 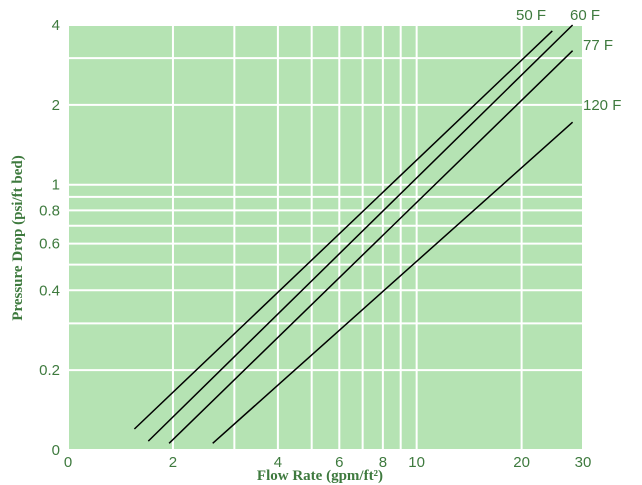 I want to click on series-label: 77 F, so click(x=598, y=45).